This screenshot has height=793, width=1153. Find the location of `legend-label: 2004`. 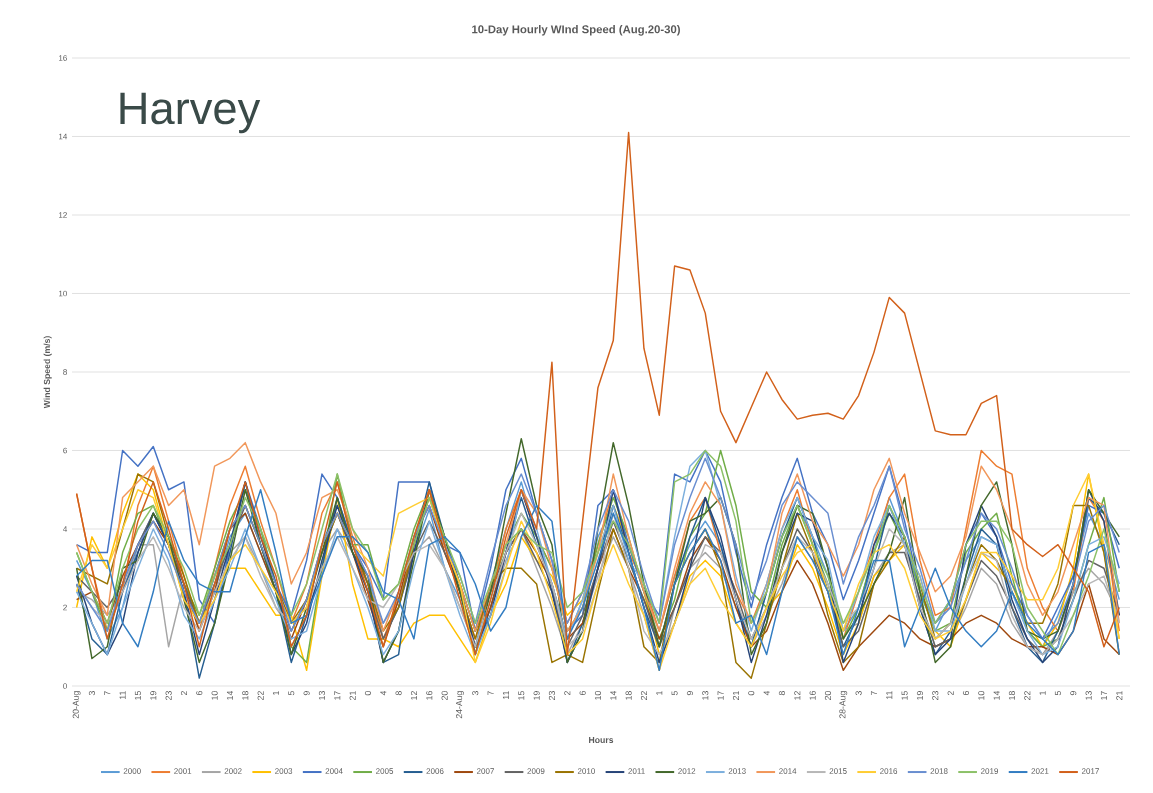

legend-label: 2004 is located at coordinates (334, 771).